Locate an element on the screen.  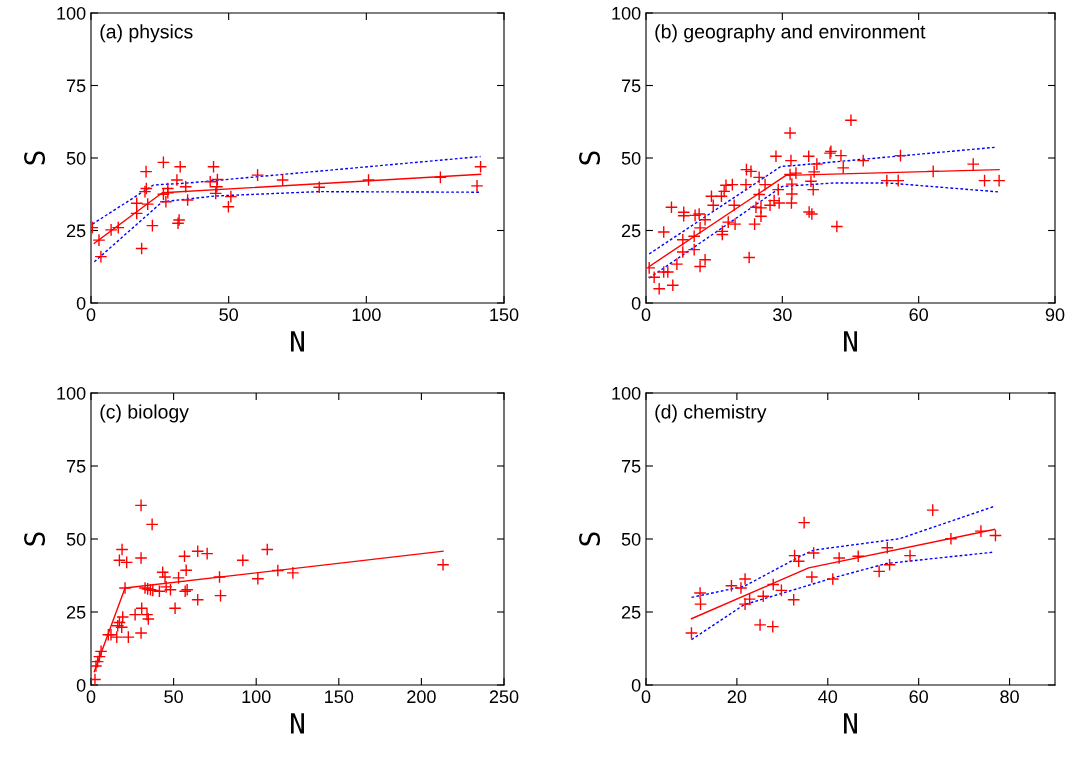
annotation: (c) biology is located at coordinates (144, 413).